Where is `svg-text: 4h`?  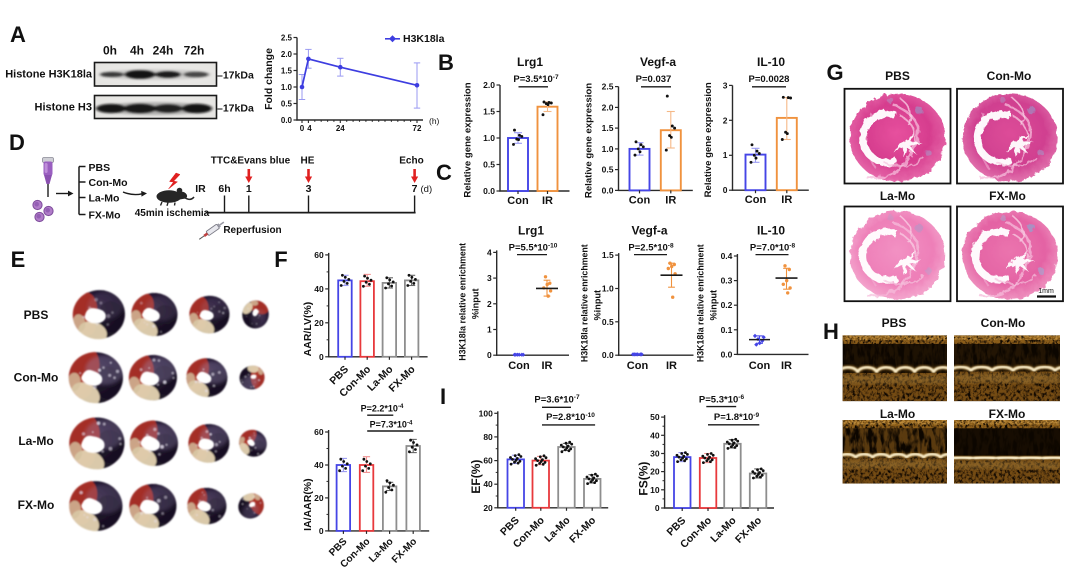 svg-text: 4h is located at coordinates (137, 51).